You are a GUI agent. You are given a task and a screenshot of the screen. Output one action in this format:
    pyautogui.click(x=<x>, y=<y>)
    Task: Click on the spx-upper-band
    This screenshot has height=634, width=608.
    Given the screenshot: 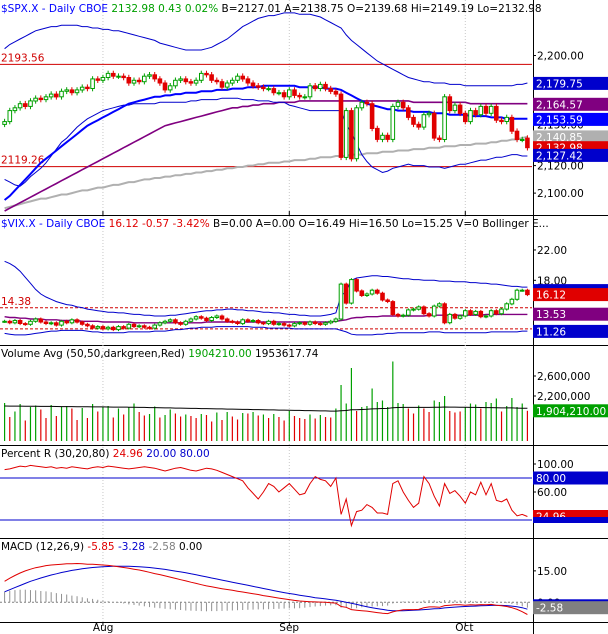 What is the action you would take?
    pyautogui.click(x=266, y=49)
    